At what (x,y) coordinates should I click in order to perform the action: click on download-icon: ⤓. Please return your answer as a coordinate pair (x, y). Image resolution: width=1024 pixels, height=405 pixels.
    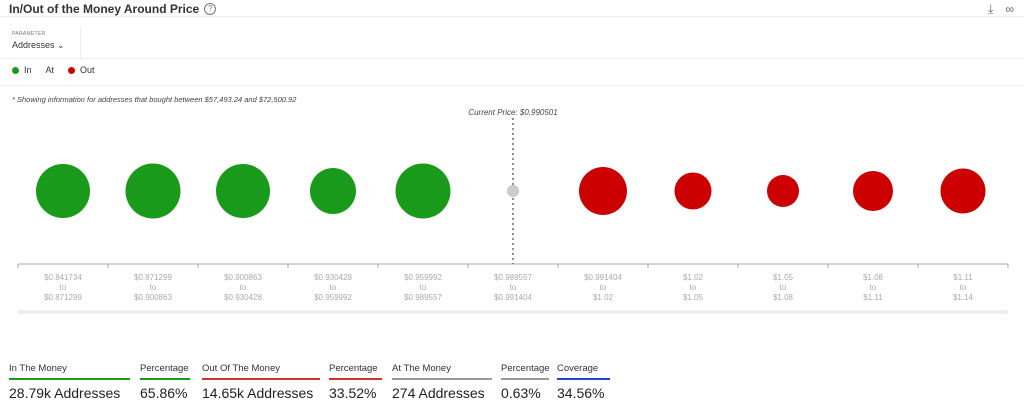
    Looking at the image, I should click on (991, 9).